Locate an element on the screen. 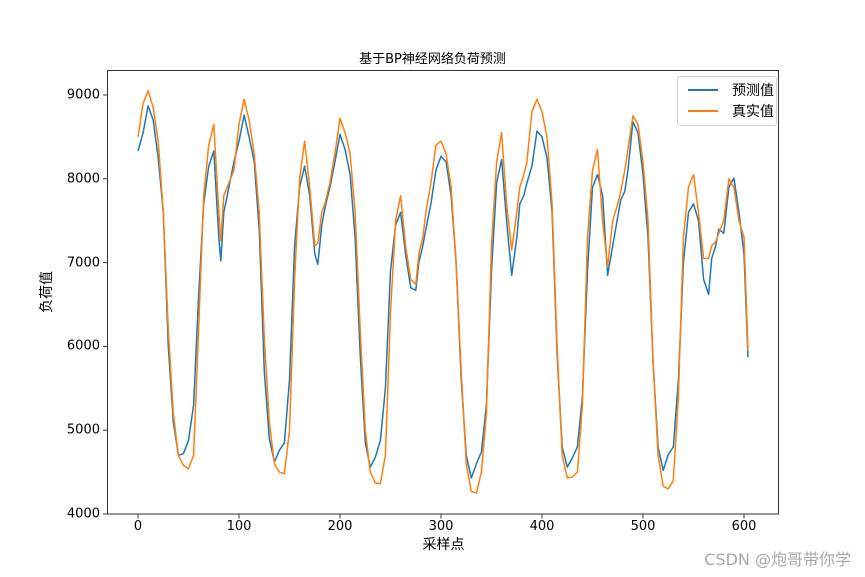  watermark: CSDN @炮哥带你学 is located at coordinates (777, 559).